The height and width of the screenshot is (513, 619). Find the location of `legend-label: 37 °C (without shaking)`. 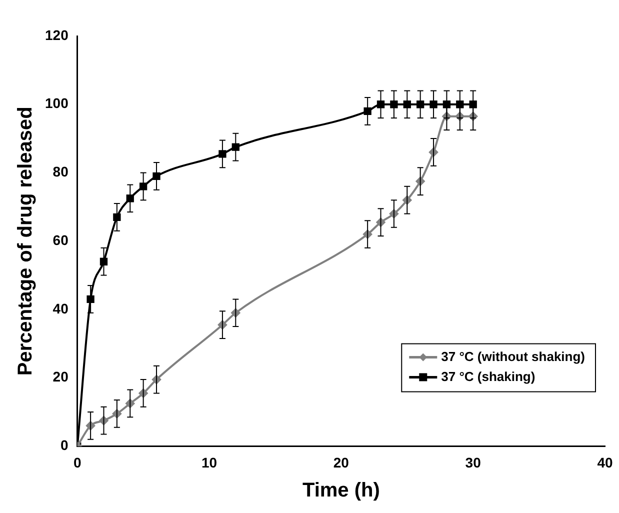

legend-label: 37 °C (without shaking) is located at coordinates (513, 356).